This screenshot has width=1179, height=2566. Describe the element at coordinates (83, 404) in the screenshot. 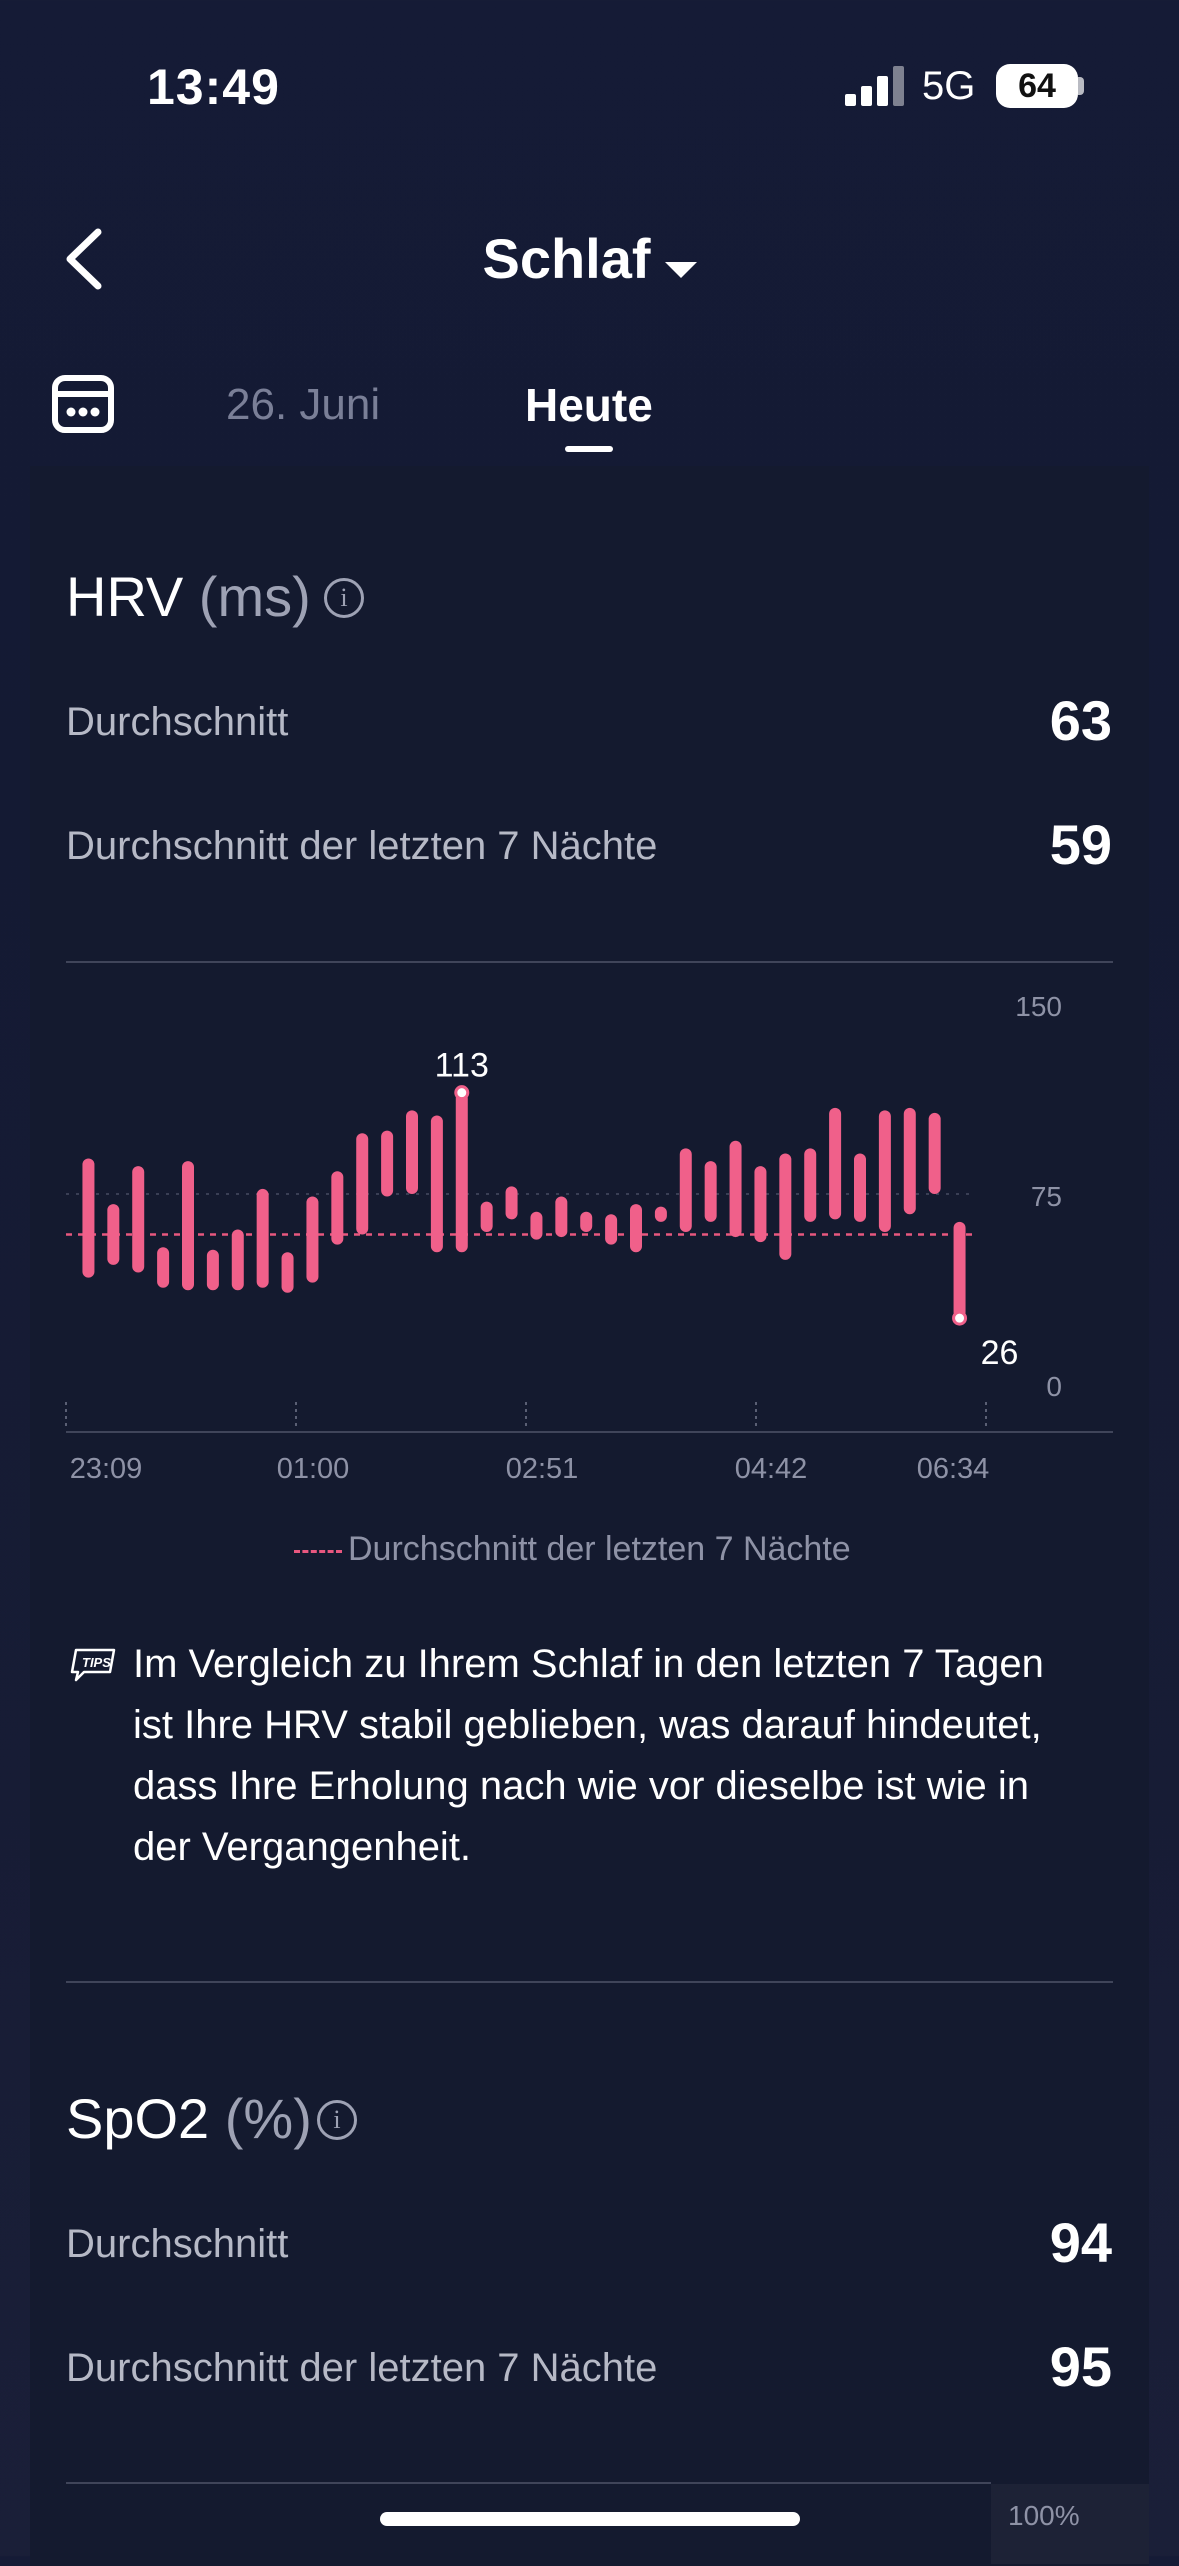

I see `calendar-icon` at that location.